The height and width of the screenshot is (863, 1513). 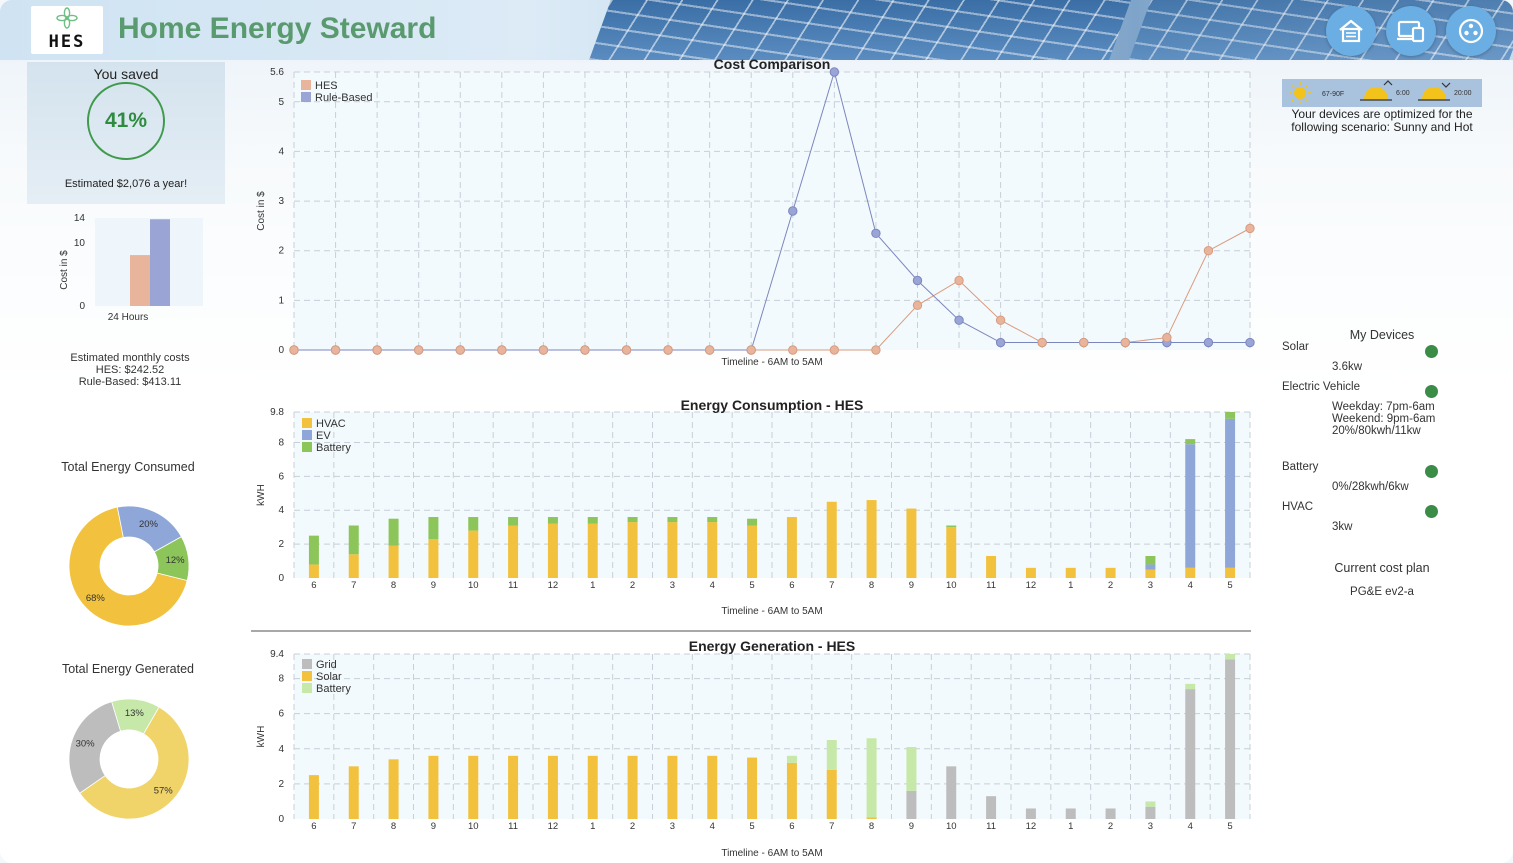 I want to click on donut-value-label: 68%, so click(x=96, y=598).